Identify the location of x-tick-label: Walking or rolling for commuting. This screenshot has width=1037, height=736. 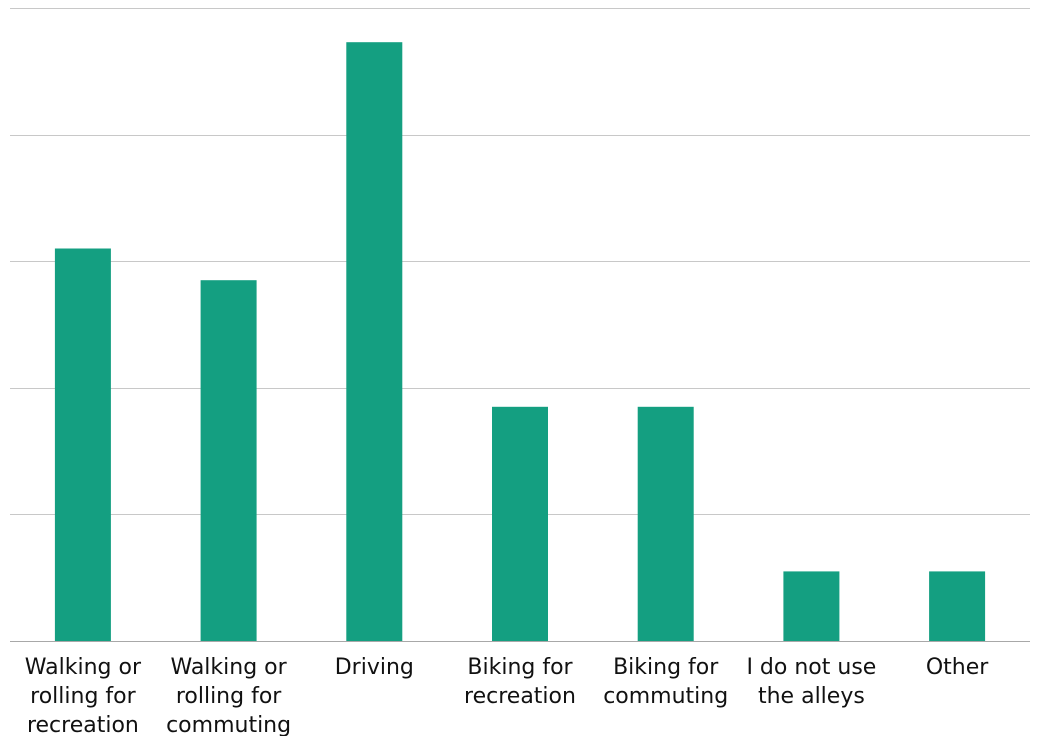
(228, 695).